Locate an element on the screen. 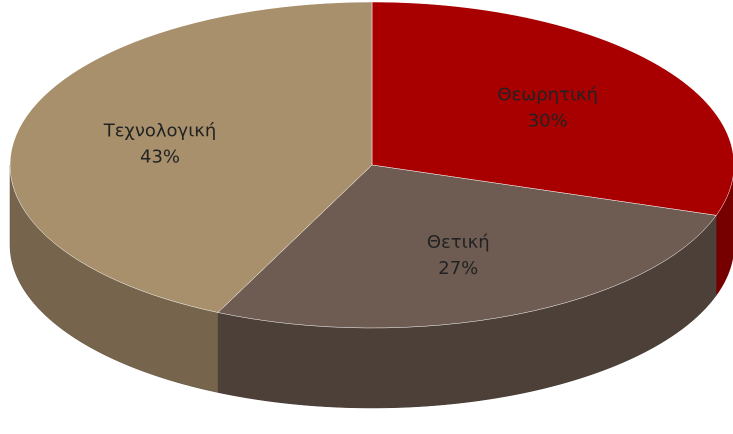 This screenshot has width=733, height=434. slice-value: 43% is located at coordinates (160, 157).